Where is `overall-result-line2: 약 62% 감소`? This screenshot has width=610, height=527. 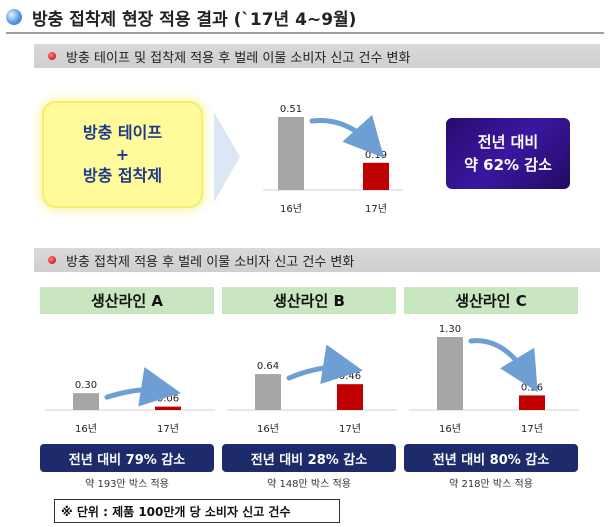
overall-result-line2: 약 62% 감소 is located at coordinates (508, 164).